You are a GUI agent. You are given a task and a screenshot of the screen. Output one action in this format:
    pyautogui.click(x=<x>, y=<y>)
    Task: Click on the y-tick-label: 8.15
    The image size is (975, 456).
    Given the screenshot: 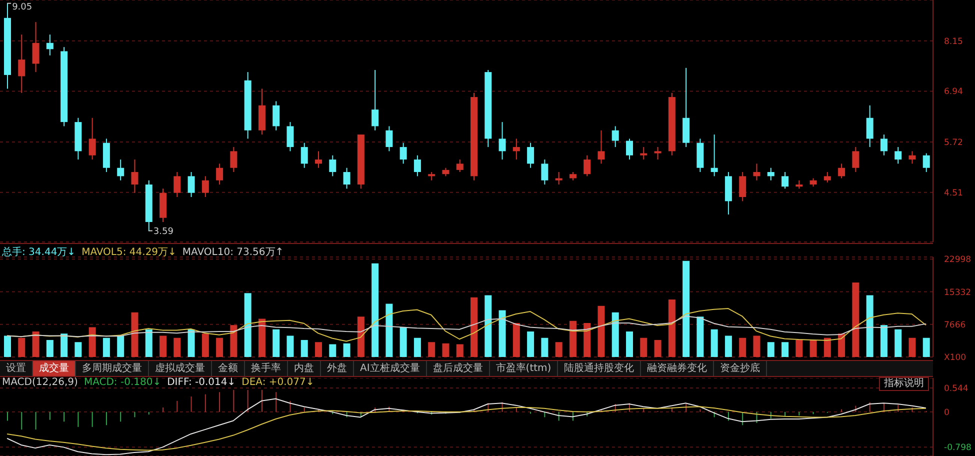 What is the action you would take?
    pyautogui.click(x=953, y=41)
    